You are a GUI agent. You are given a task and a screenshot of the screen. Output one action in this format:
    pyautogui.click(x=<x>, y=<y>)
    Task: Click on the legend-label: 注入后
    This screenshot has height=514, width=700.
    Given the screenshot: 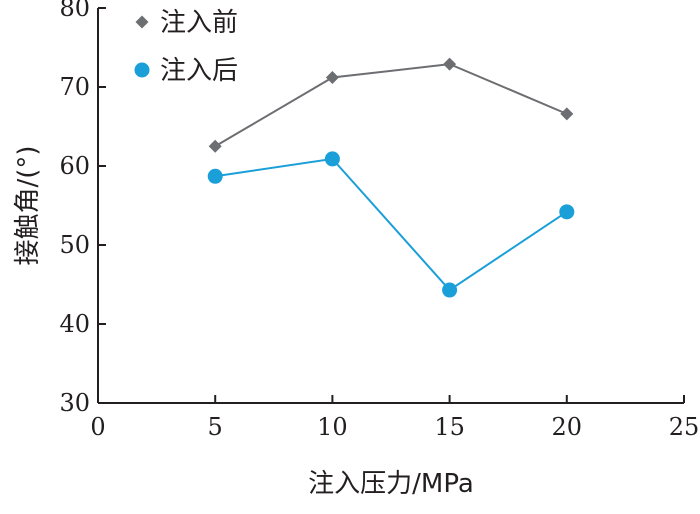 What is the action you would take?
    pyautogui.click(x=199, y=71)
    